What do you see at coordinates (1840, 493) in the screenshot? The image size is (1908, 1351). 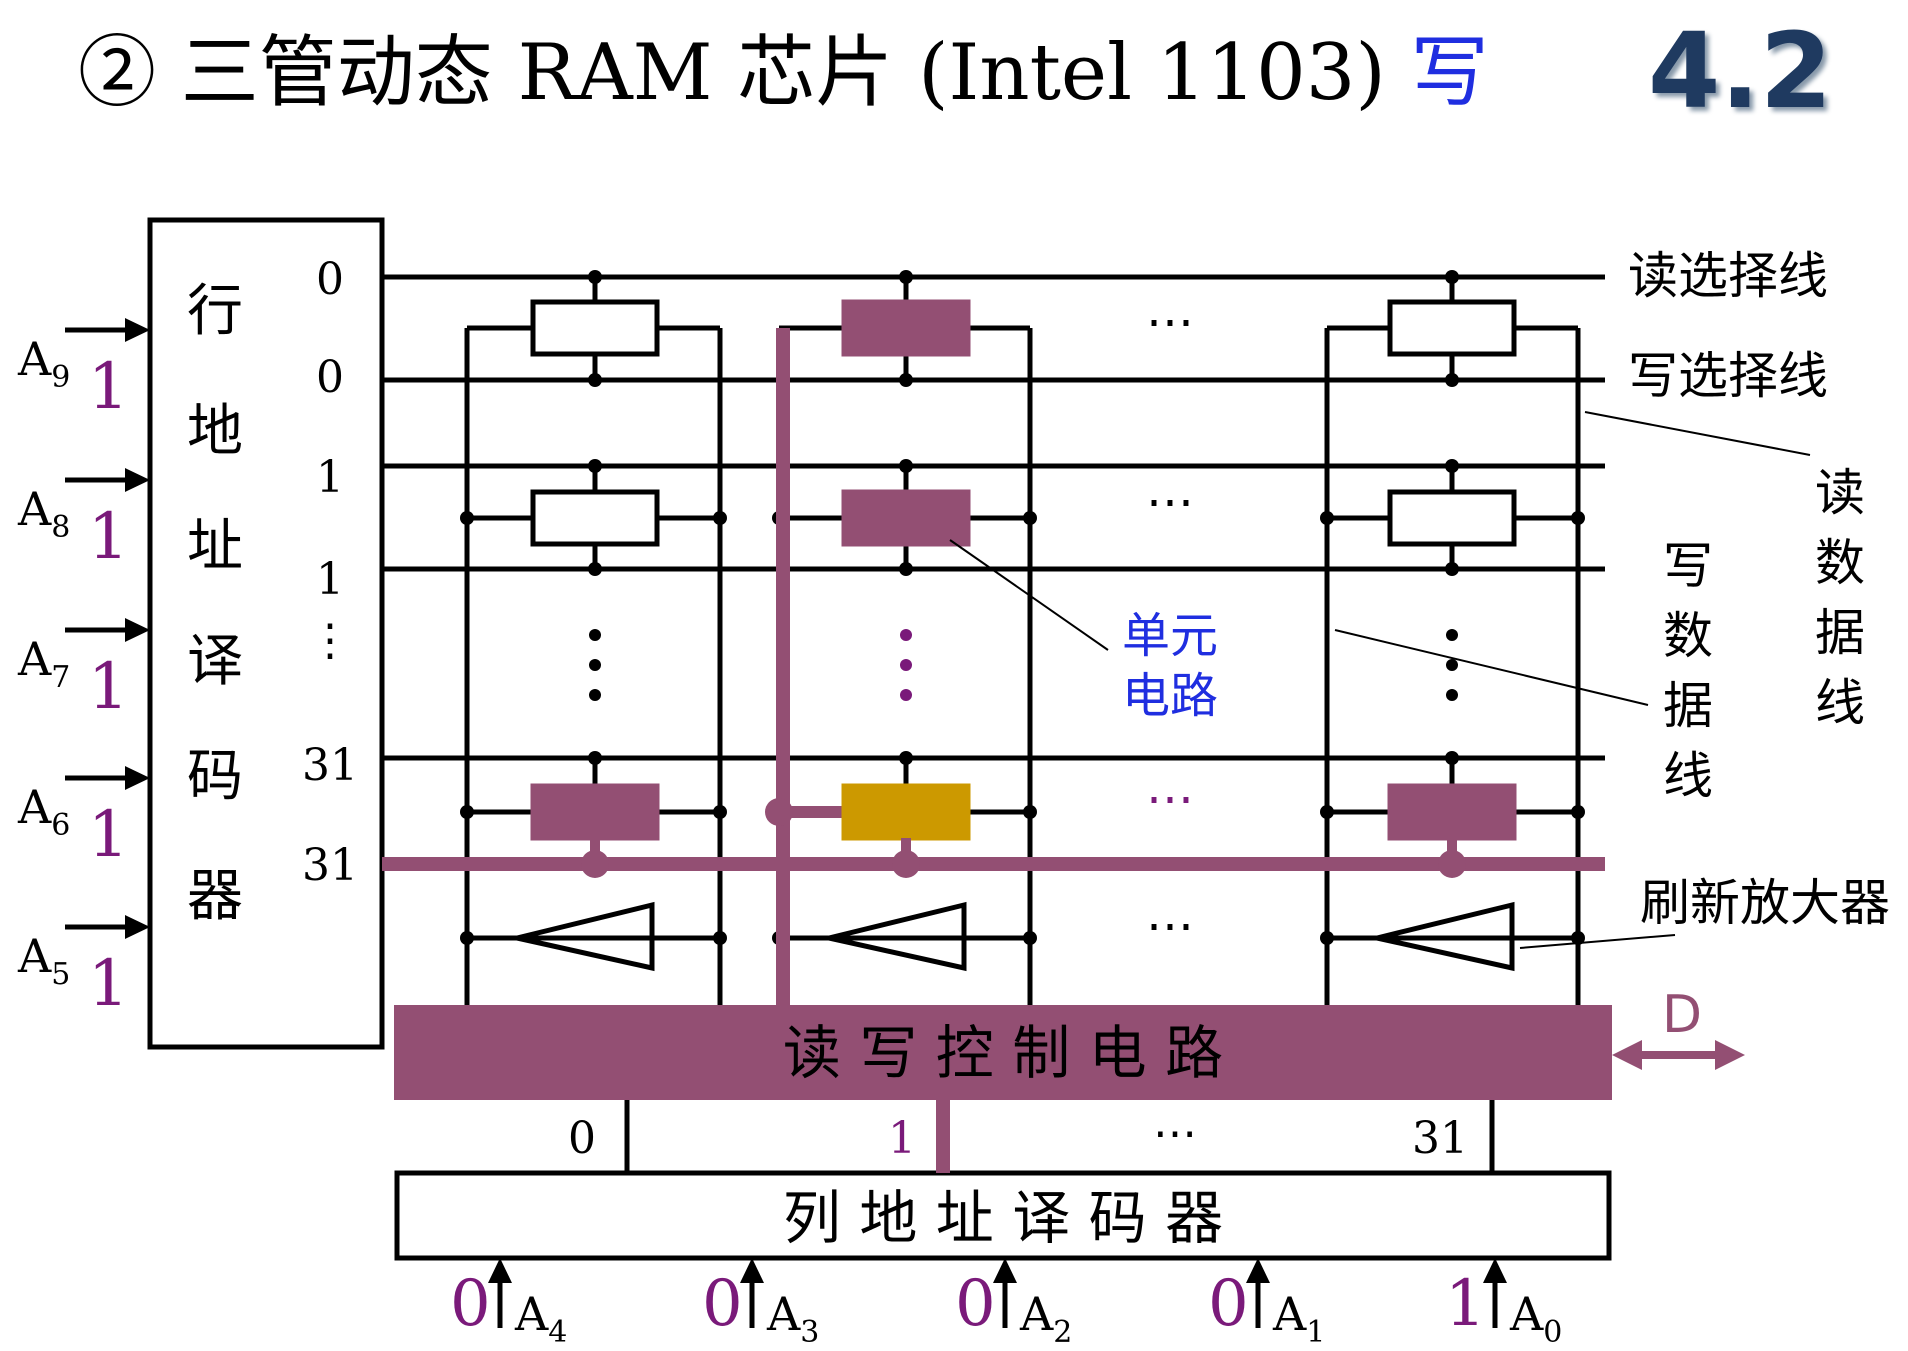 I see `read-data-char: 读` at bounding box center [1840, 493].